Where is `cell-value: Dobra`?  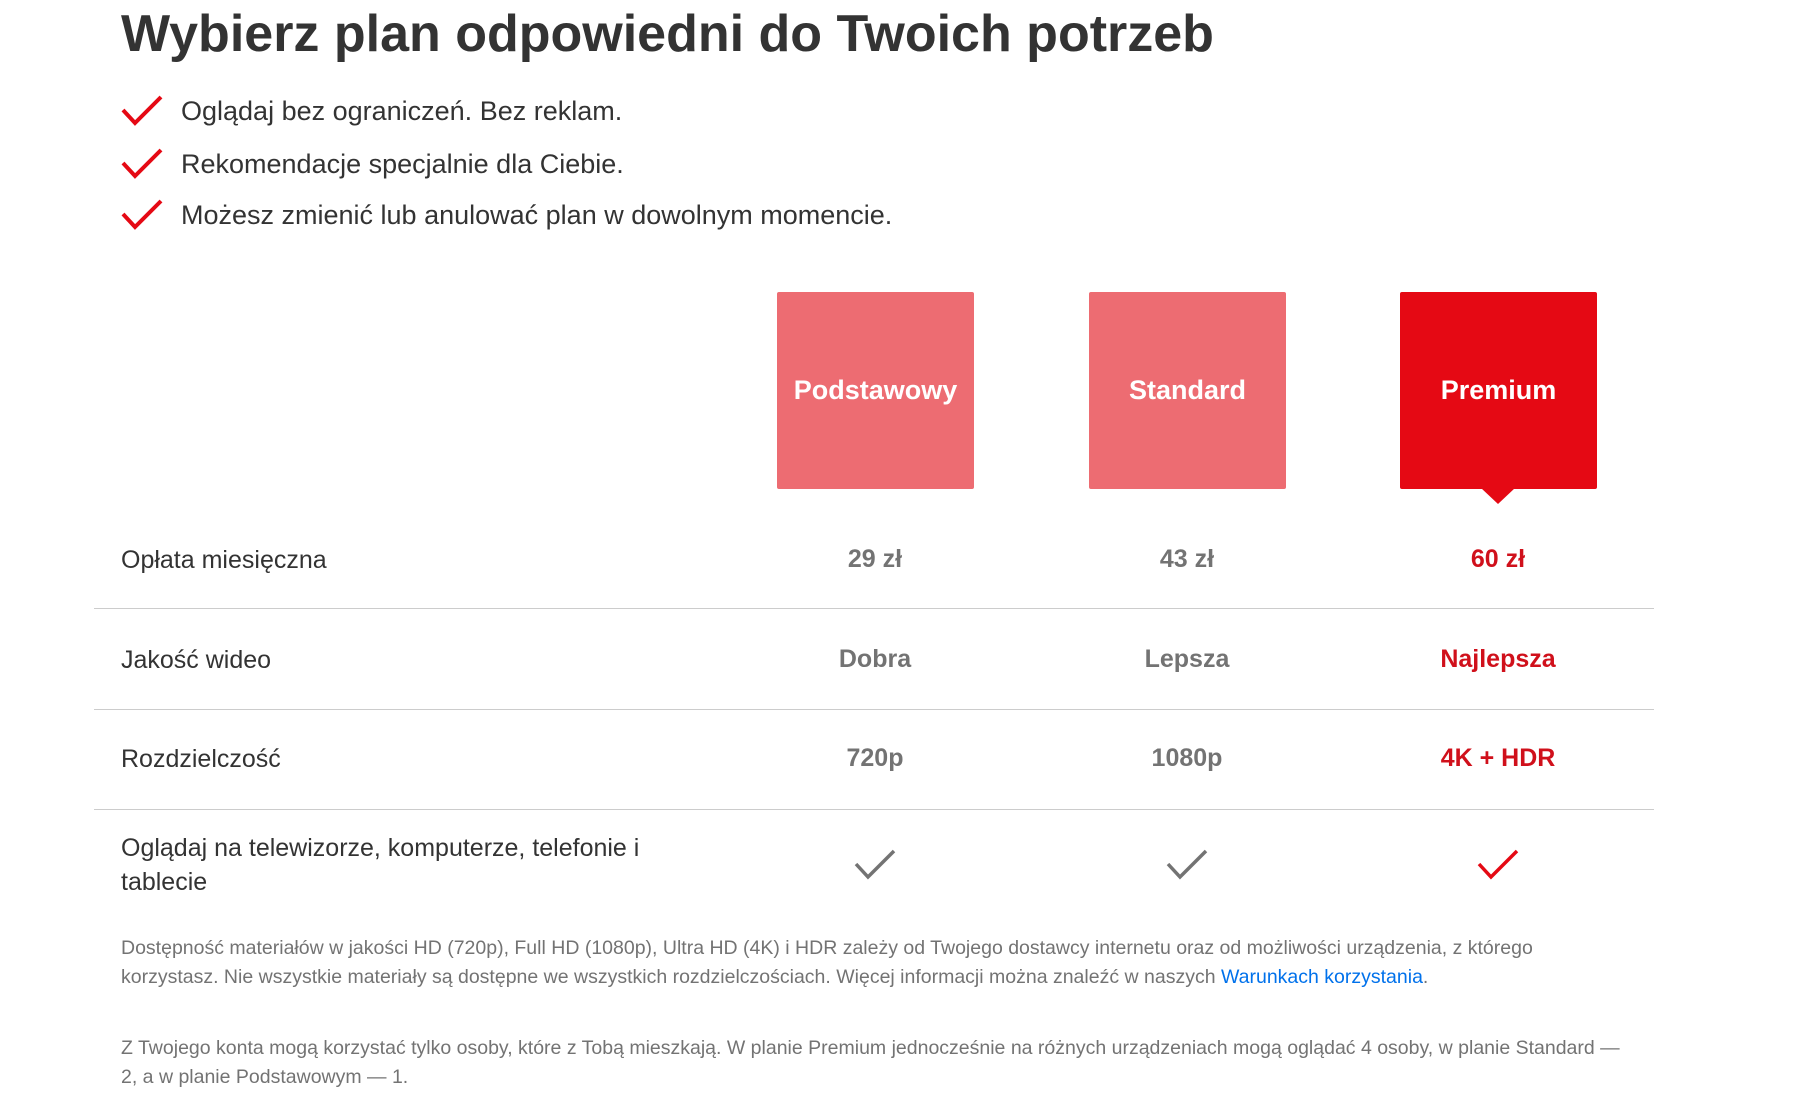
cell-value: Dobra is located at coordinates (875, 659).